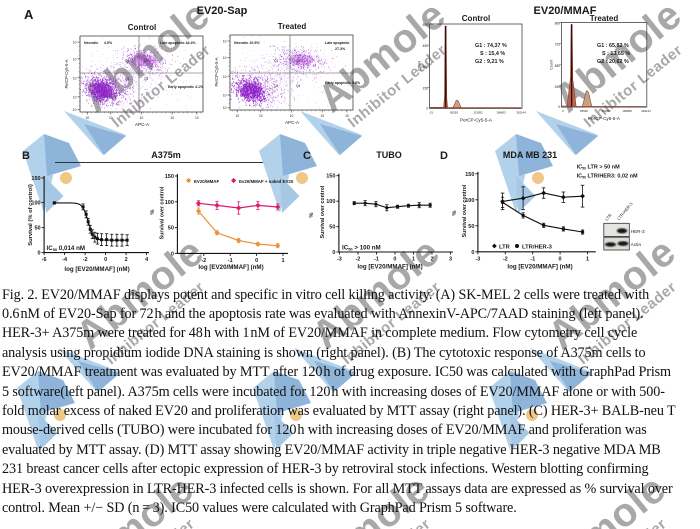  I want to click on svg-text: Necrotic 10.9%, so click(247, 43).